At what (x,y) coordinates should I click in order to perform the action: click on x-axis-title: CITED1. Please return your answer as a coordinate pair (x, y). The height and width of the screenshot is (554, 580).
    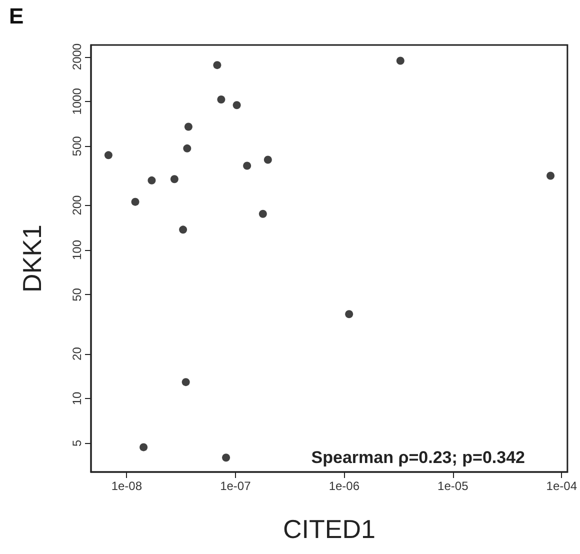
    Looking at the image, I should click on (329, 529).